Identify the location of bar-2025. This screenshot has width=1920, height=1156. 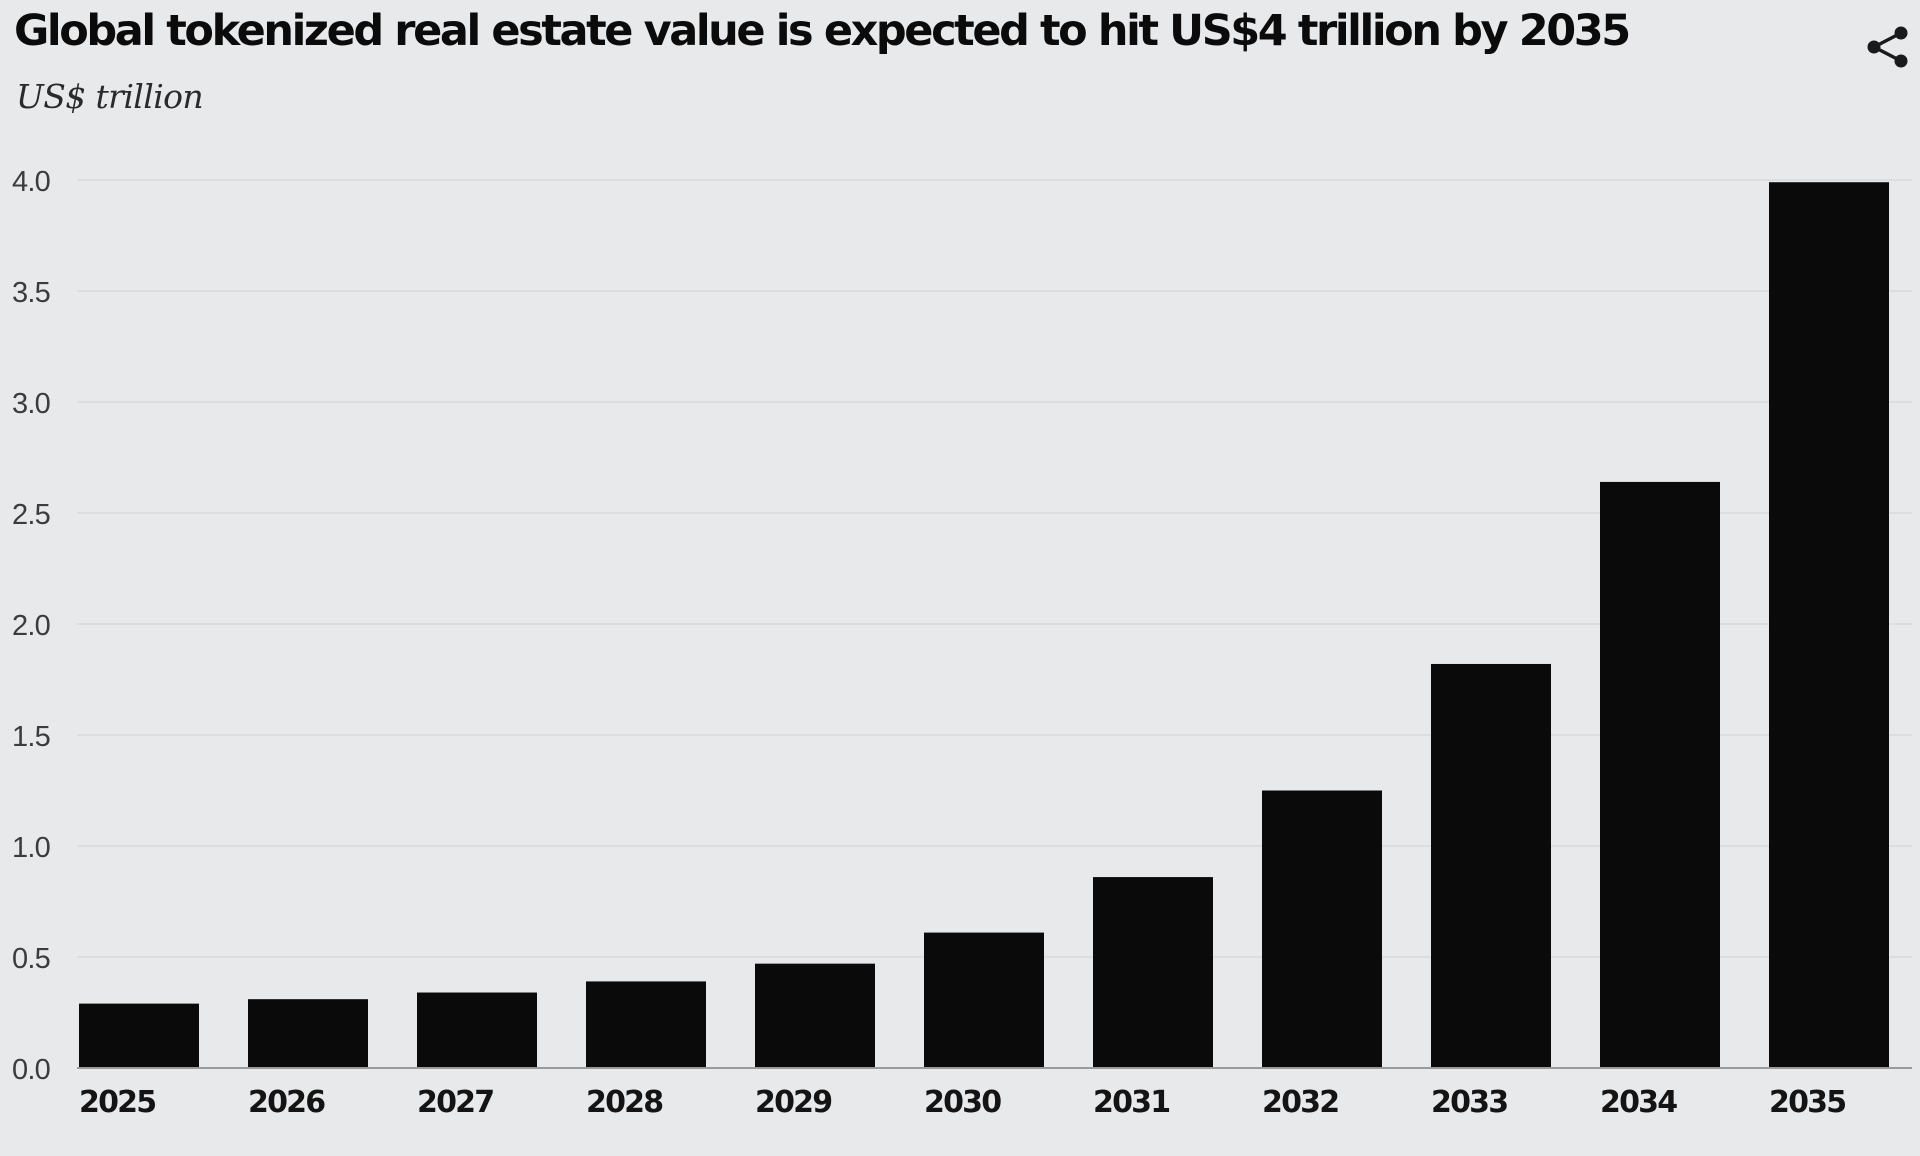
(139, 1035).